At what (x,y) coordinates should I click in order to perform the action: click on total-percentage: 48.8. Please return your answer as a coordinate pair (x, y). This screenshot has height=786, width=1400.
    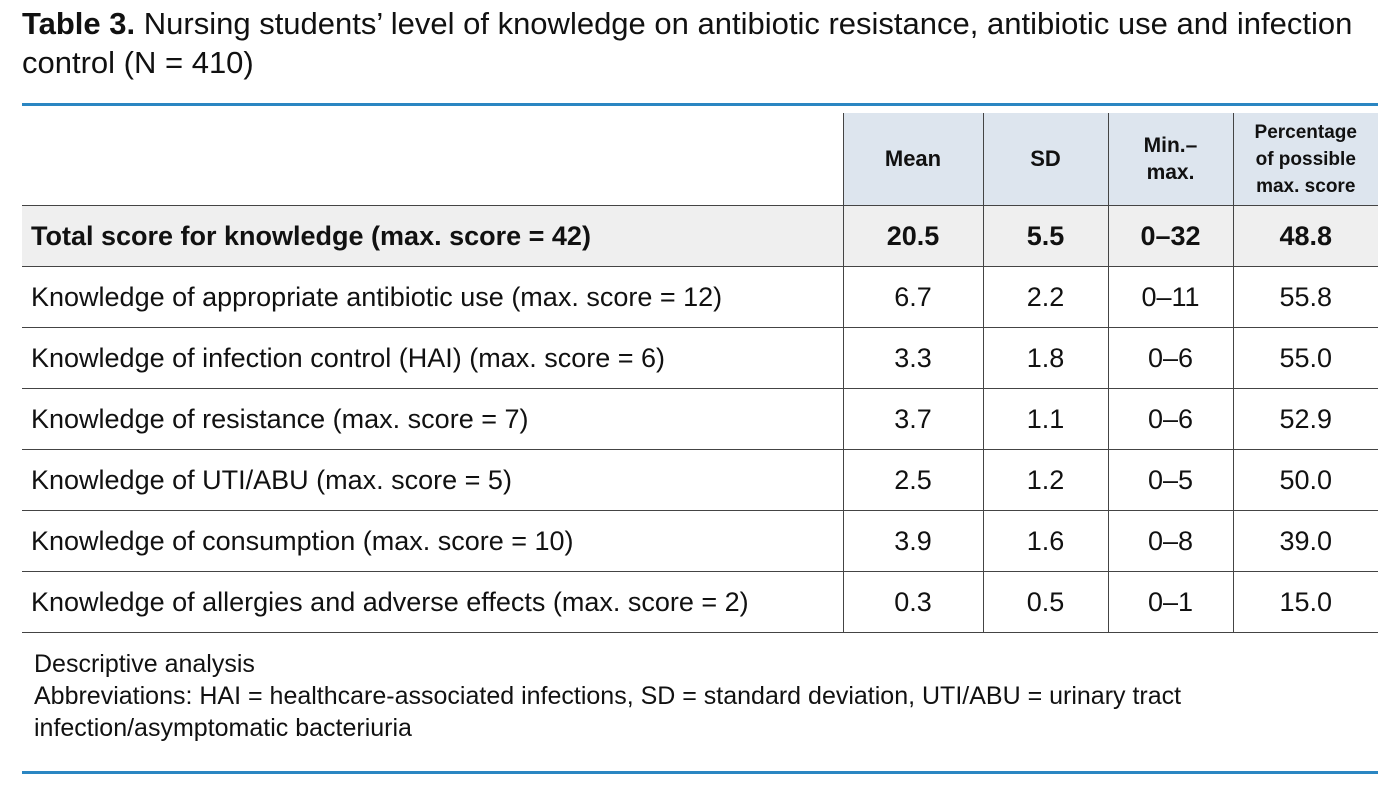
    Looking at the image, I should click on (1305, 236).